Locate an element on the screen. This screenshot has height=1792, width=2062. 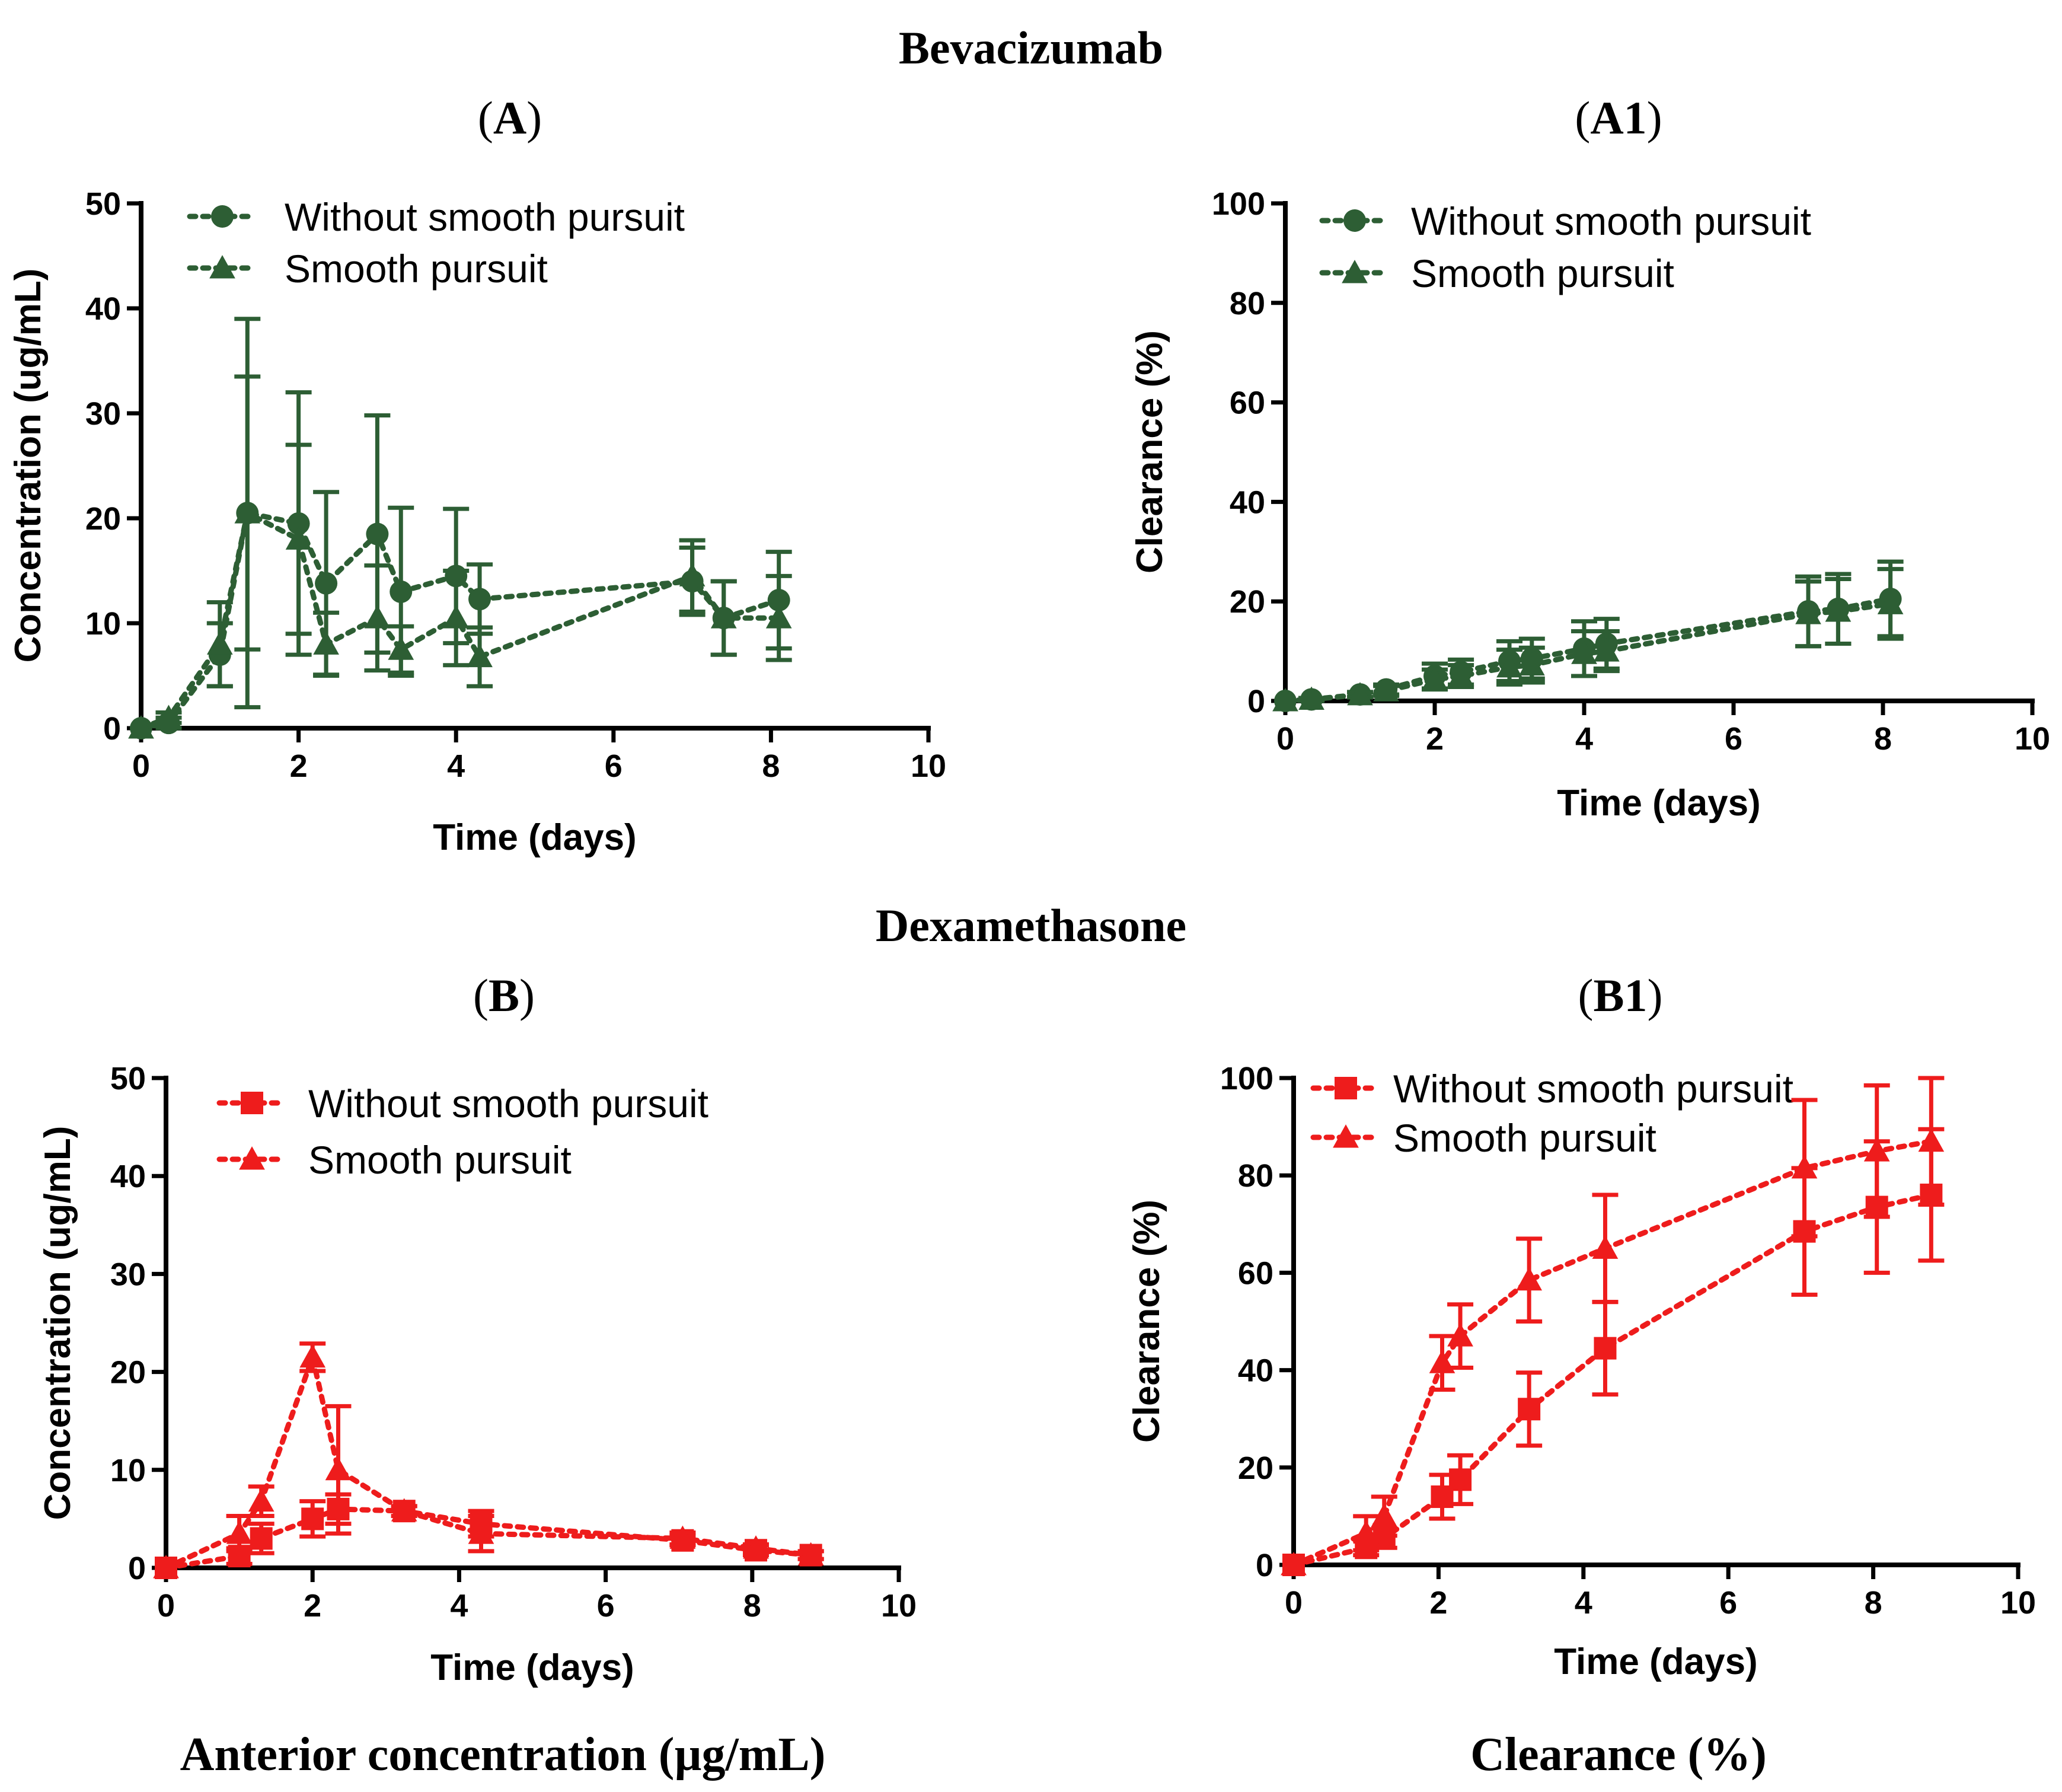
x-tick-label: 8 is located at coordinates (1883, 739).